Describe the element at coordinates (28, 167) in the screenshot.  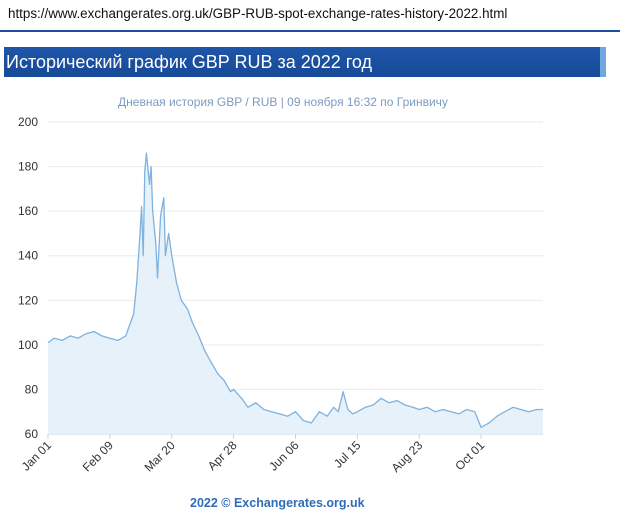
I see `y-tick-label: 180` at that location.